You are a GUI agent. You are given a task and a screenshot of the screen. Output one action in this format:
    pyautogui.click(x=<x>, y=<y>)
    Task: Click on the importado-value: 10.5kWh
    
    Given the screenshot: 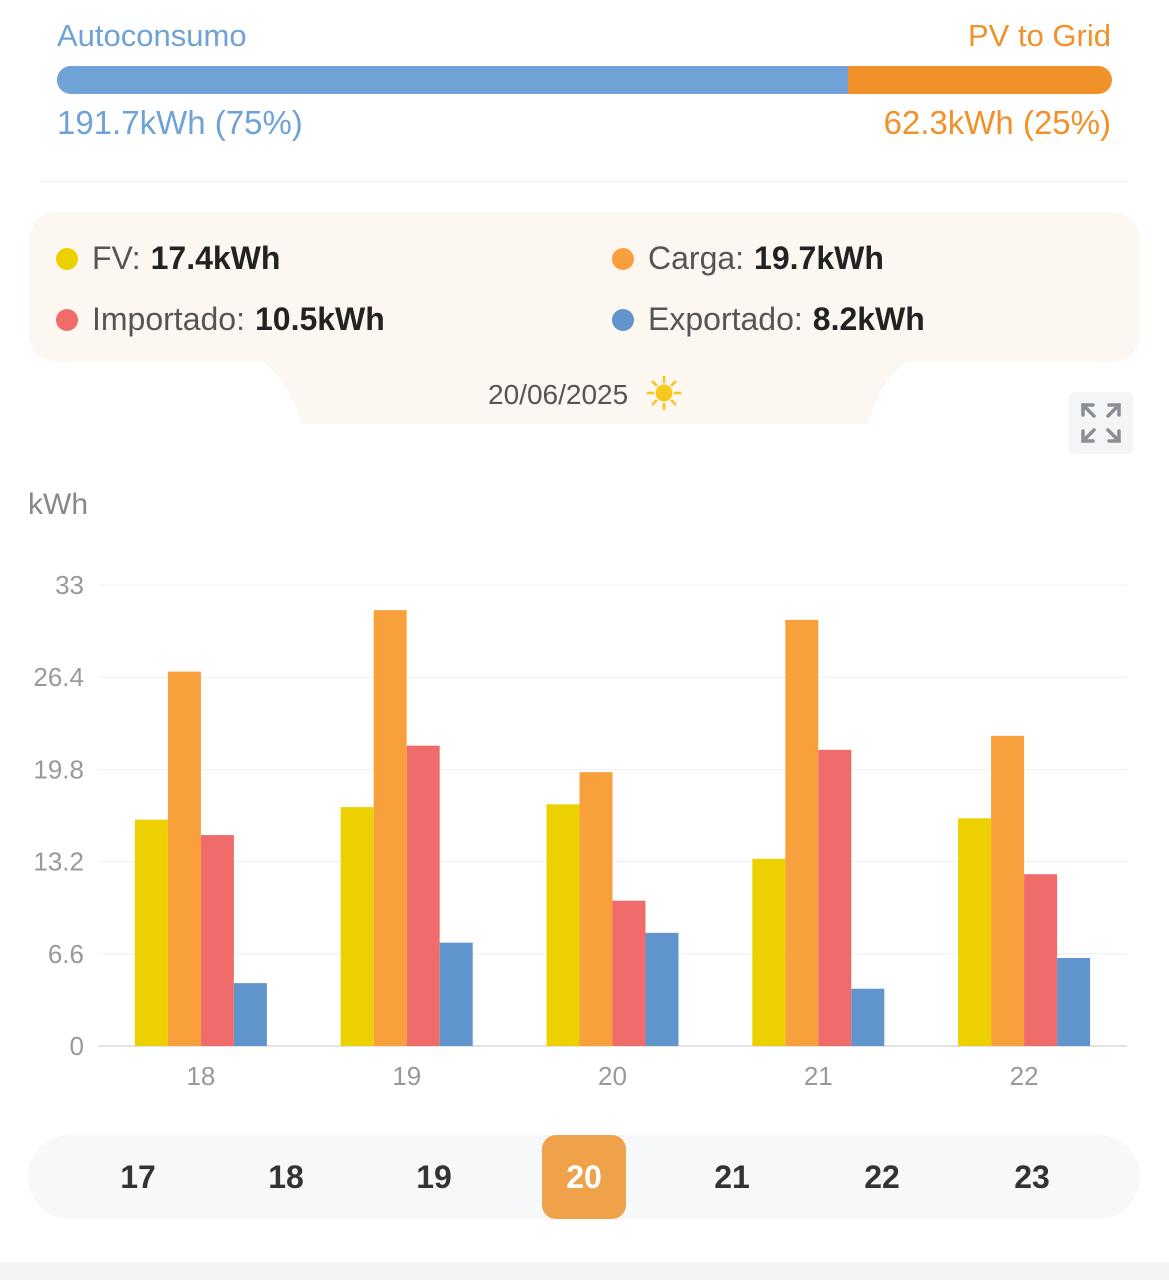 What is the action you would take?
    pyautogui.click(x=319, y=319)
    